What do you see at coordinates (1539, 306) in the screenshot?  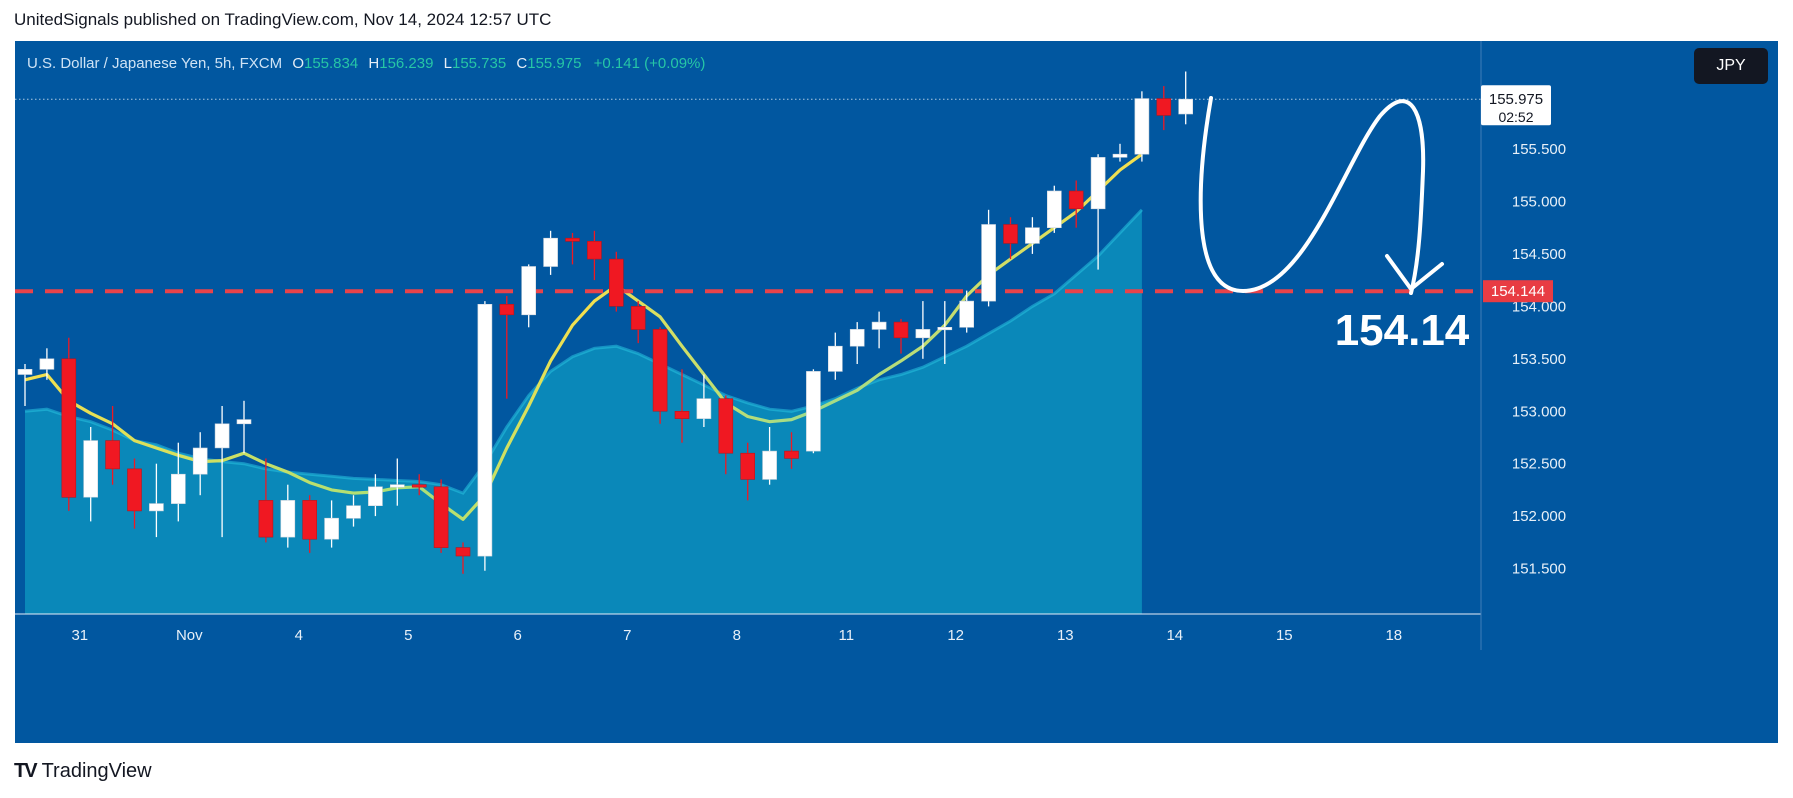 I see `price-axis-tick: 154.000` at bounding box center [1539, 306].